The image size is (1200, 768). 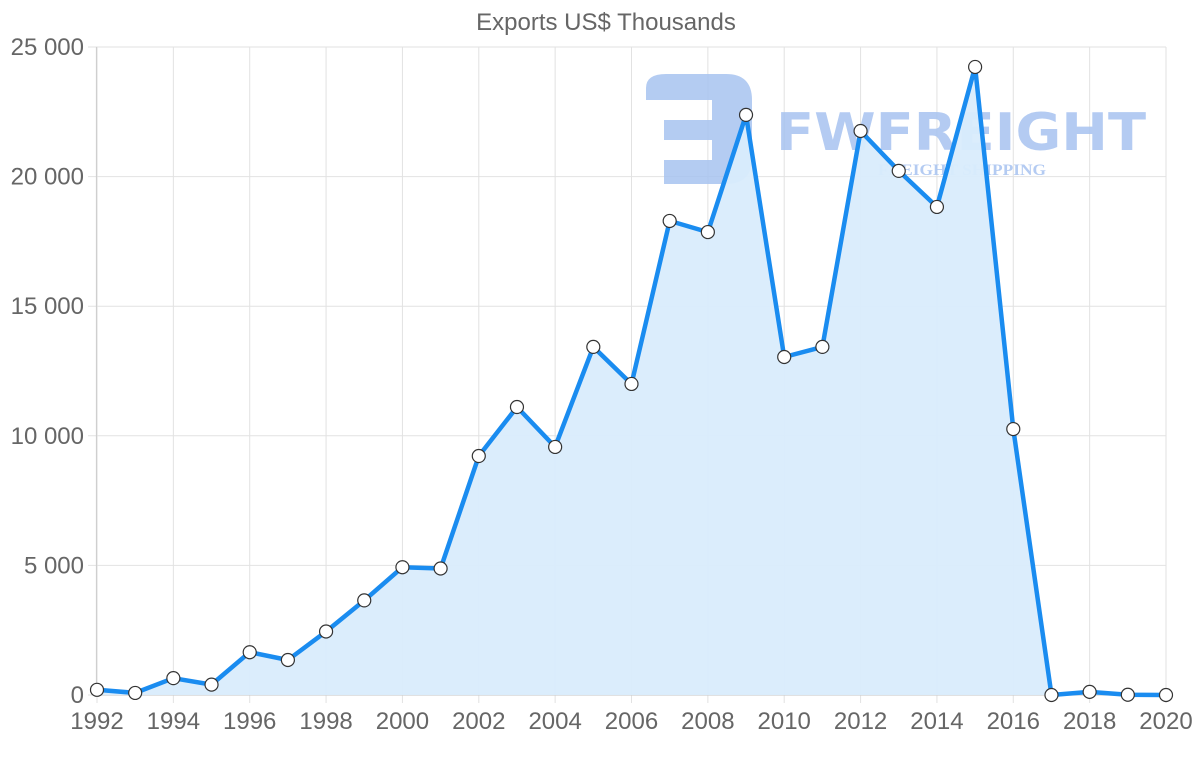 I want to click on data-point-2020, so click(x=1166, y=695).